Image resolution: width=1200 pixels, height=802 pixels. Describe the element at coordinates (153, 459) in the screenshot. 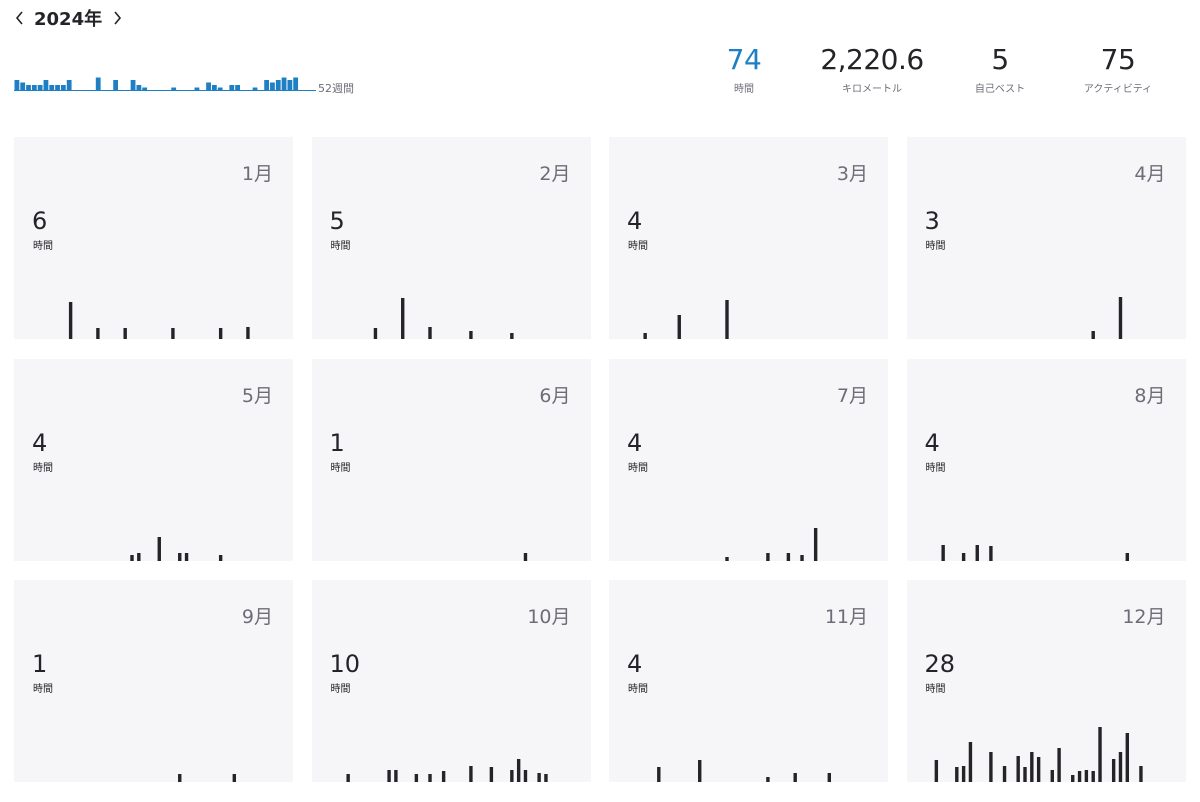

I see `month-card: 5月 4 時間` at that location.